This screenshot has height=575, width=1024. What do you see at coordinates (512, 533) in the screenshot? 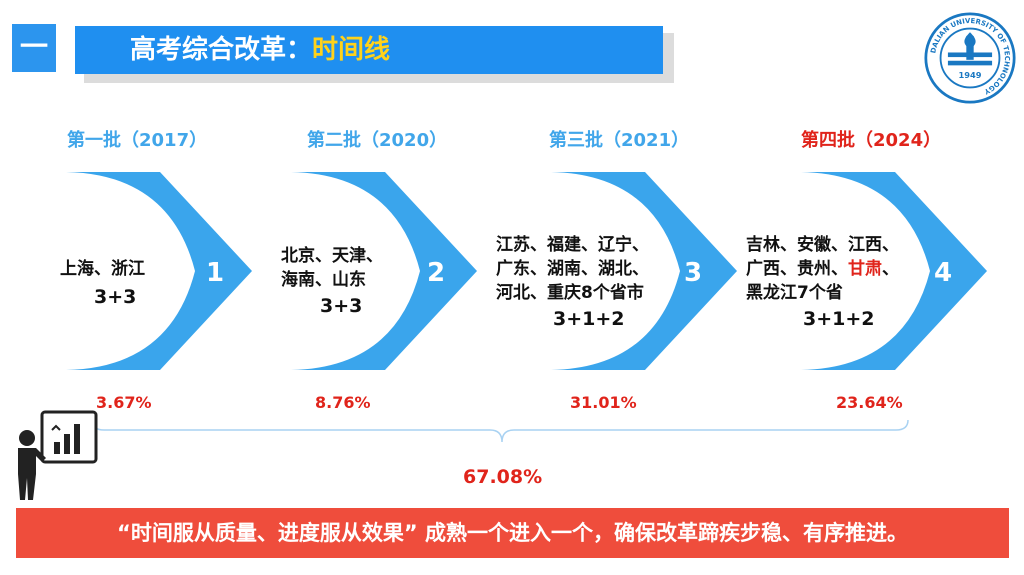
I see `bottom-banner: “时间服从质量、进度服从效果” 成熟一个进入一个，确保改革蹄疾步稳、有序推进。` at bounding box center [512, 533].